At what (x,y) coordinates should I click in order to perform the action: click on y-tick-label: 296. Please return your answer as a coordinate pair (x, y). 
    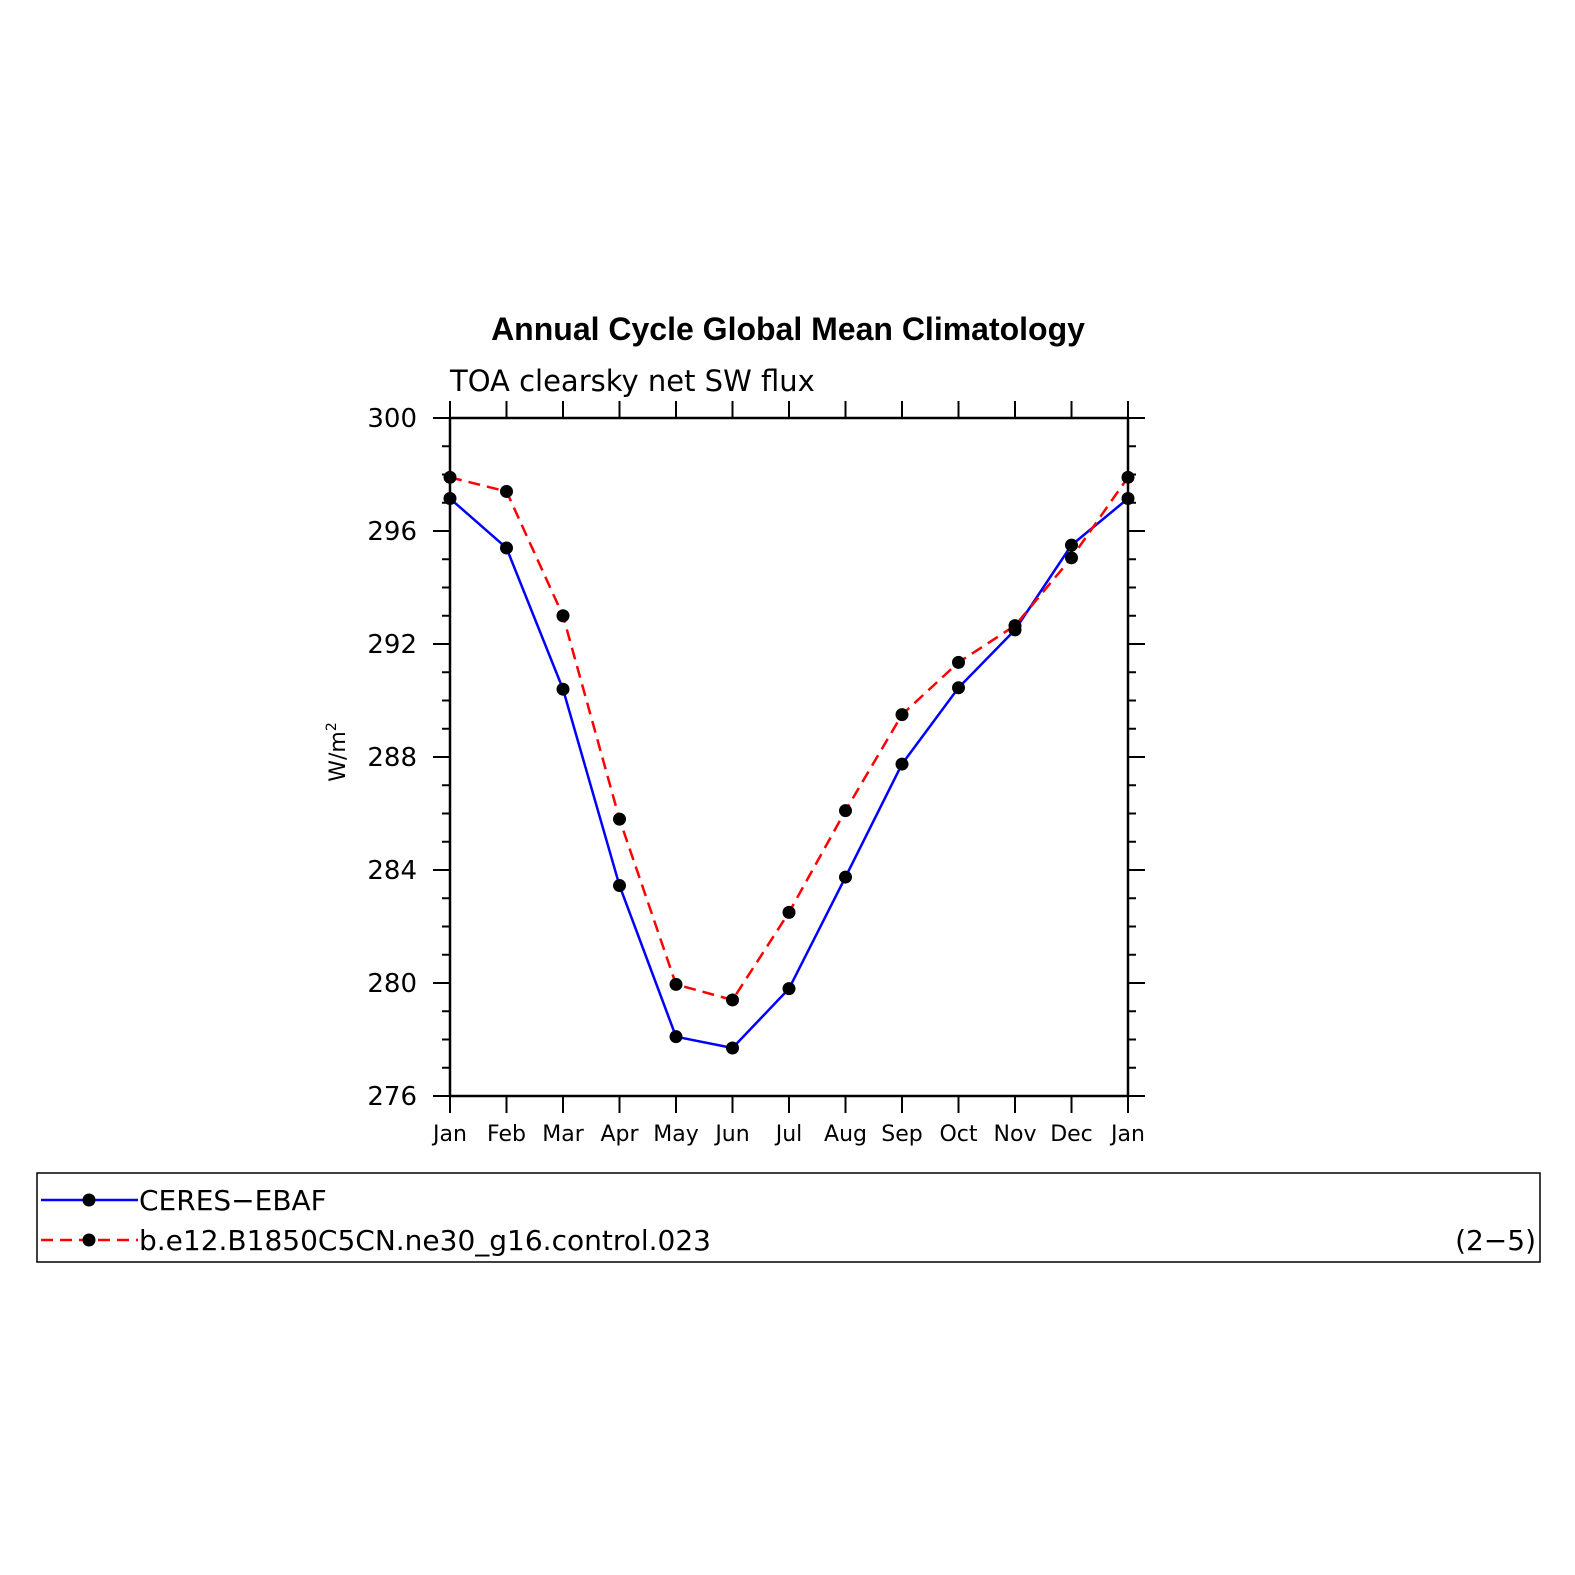
    Looking at the image, I should click on (392, 532).